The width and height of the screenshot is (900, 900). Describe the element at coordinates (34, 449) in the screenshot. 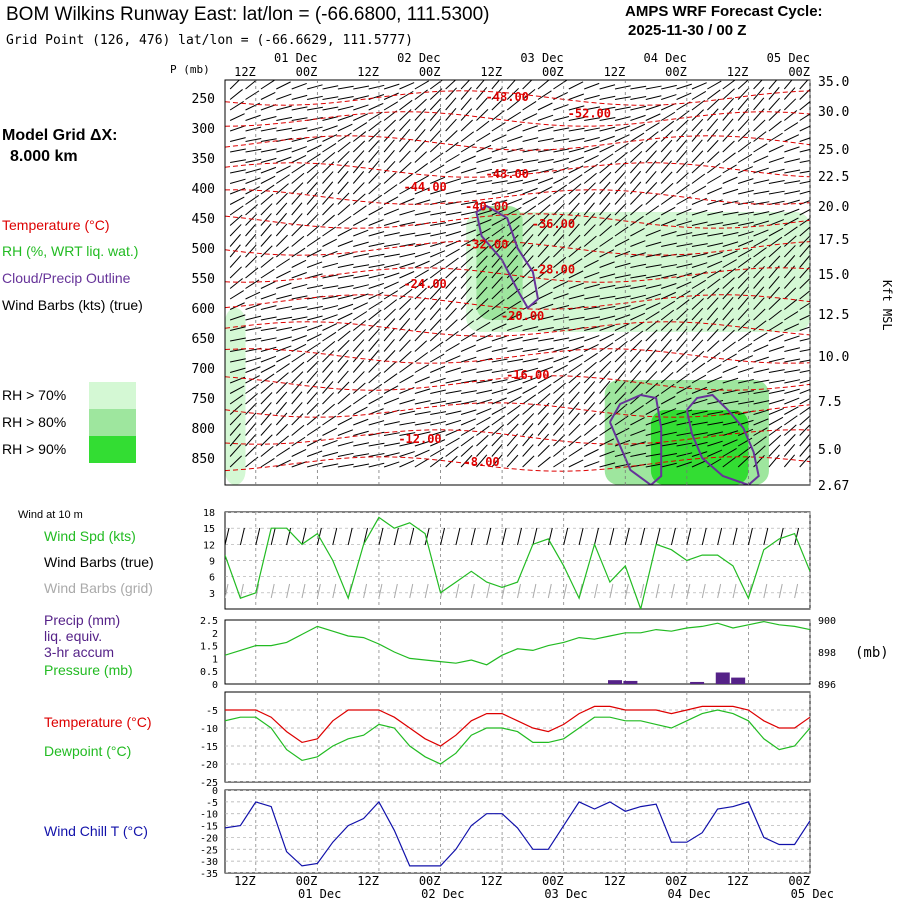

I see `legend-rh90-label: RH > 90%` at that location.